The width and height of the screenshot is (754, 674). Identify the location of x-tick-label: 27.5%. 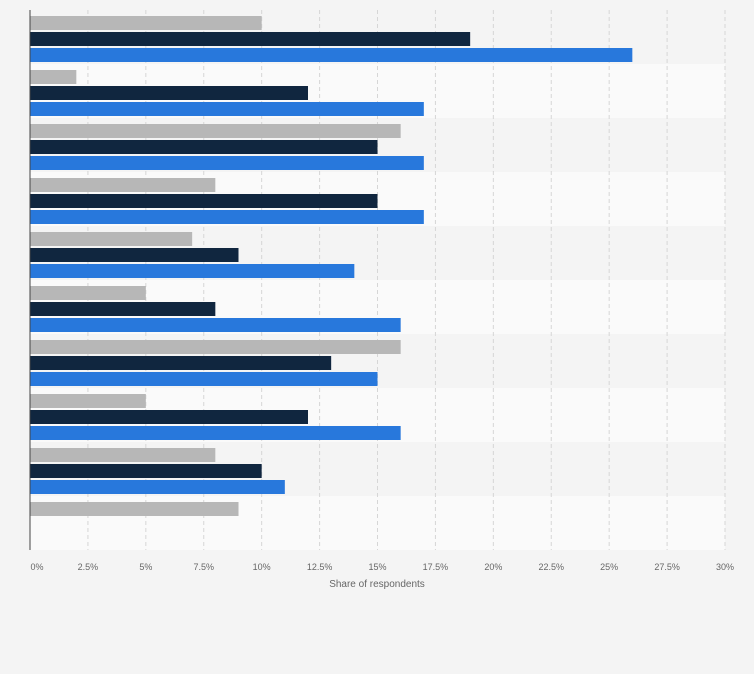
(667, 567).